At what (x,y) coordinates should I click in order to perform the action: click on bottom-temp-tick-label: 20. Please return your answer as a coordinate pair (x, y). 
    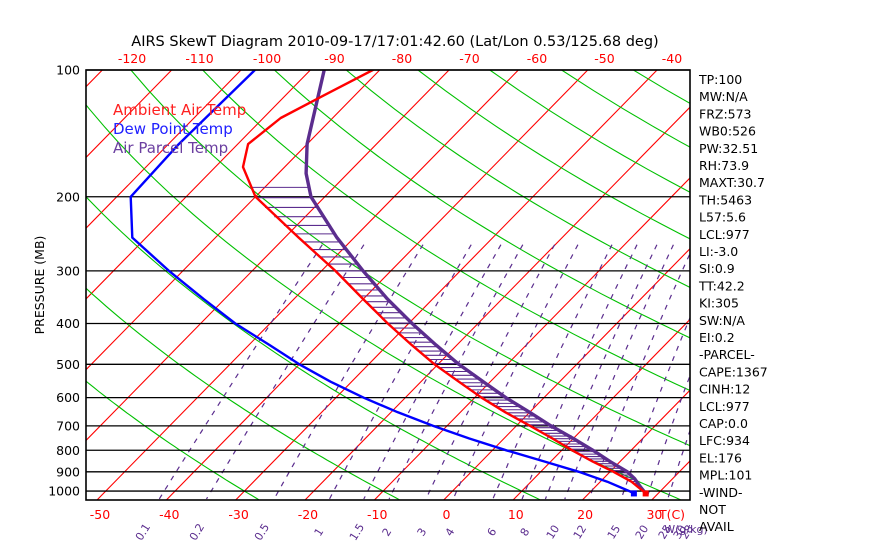
    Looking at the image, I should click on (585, 514).